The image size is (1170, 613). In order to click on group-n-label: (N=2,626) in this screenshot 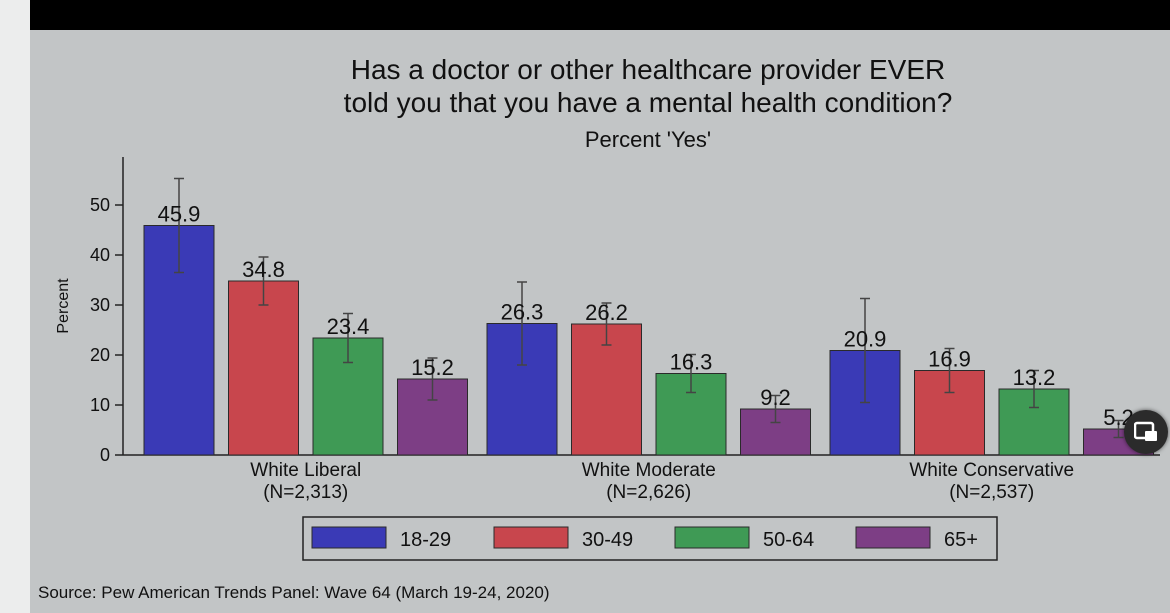, I will do `click(648, 492)`.